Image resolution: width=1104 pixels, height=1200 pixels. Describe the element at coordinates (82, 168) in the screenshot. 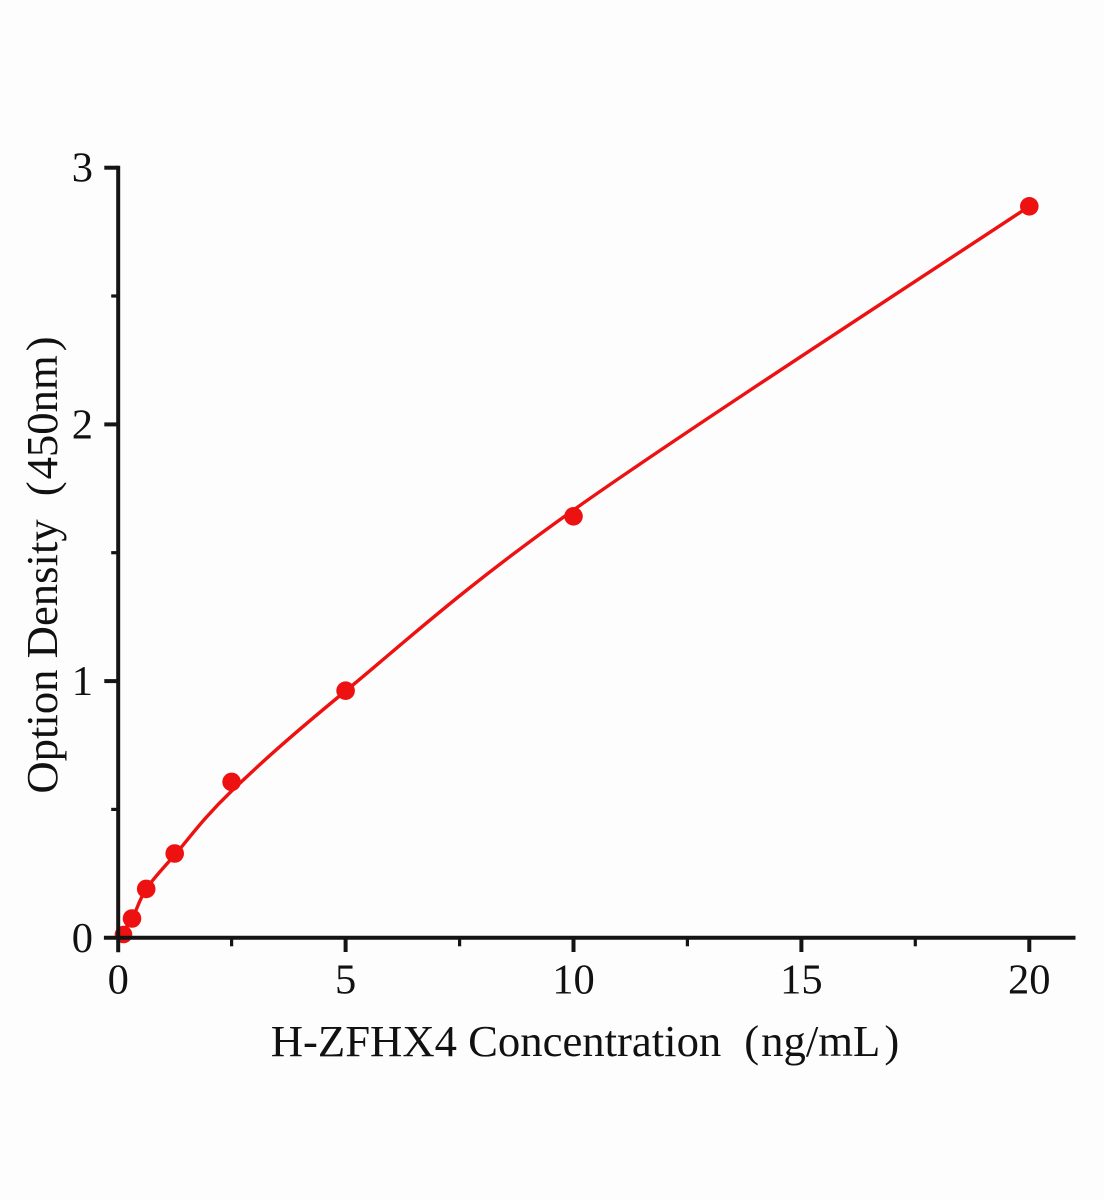

I see `svg-text: 3` at that location.